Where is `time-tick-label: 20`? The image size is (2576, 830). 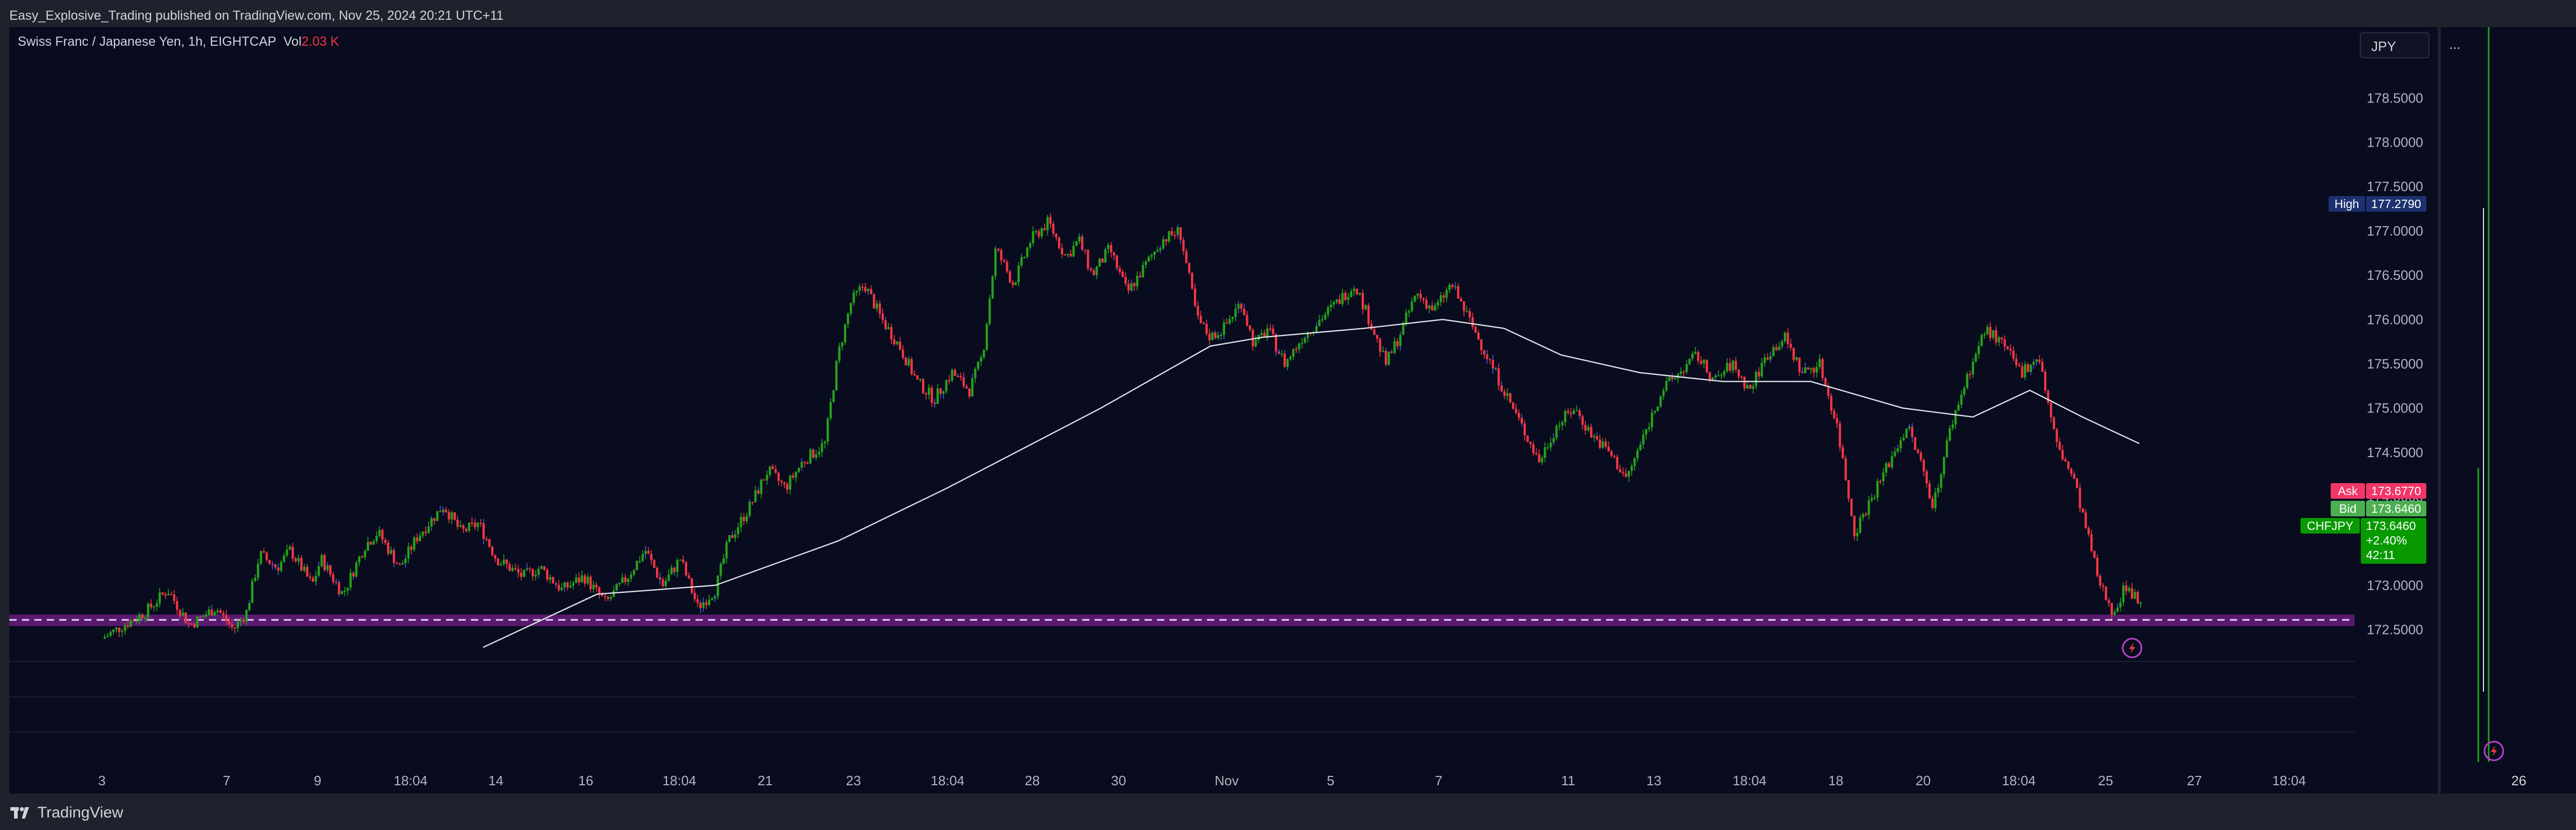
time-tick-label: 20 is located at coordinates (1923, 780).